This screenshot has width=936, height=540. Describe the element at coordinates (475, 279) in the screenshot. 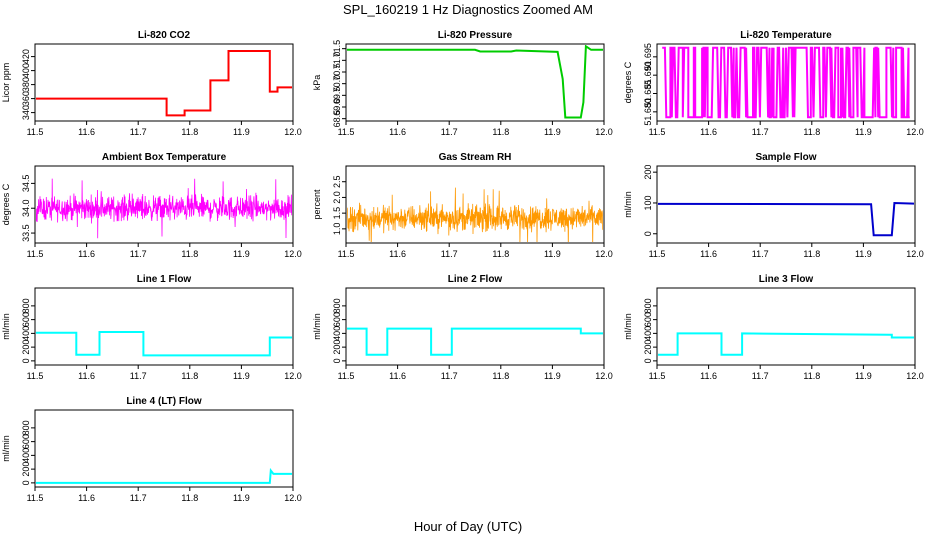

I see `panel-title: Line 2 Flow` at that location.